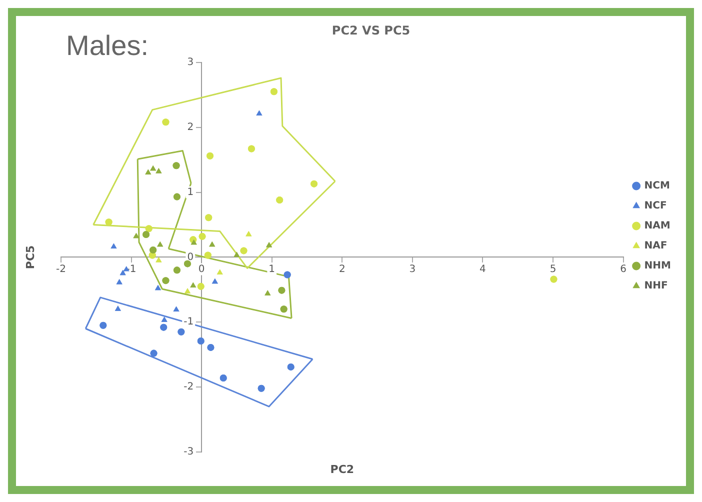  Describe the element at coordinates (371, 30) in the screenshot. I see `chart-title: PC2 VS PC5` at that location.